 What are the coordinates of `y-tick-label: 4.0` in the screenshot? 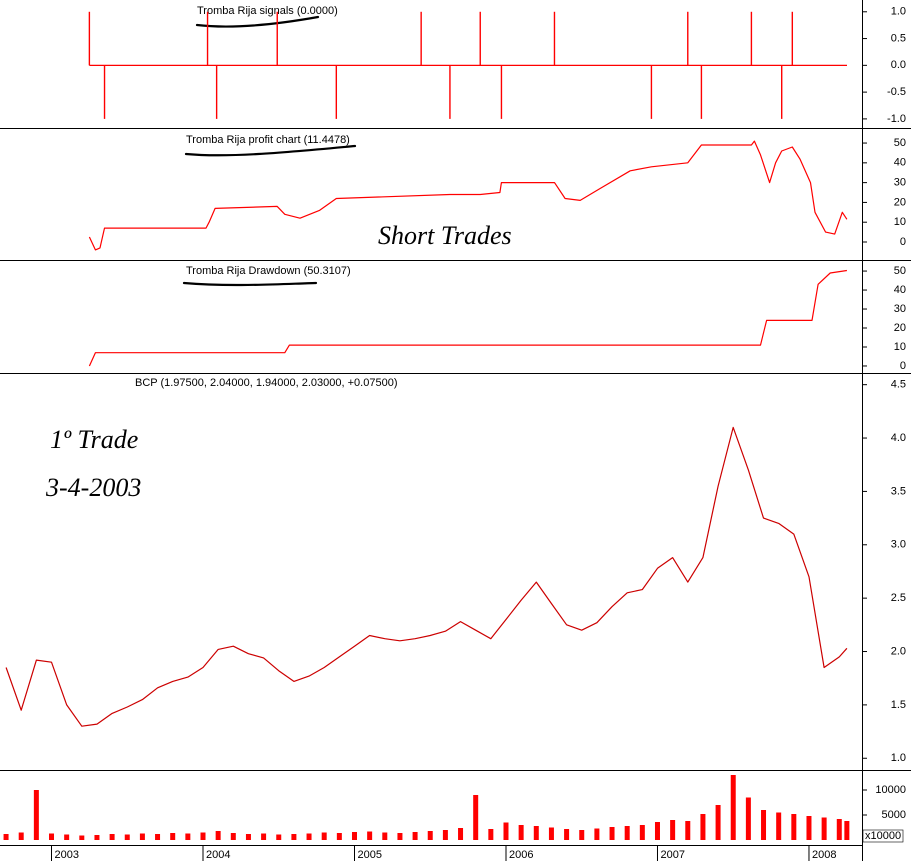 It's located at (898, 438).